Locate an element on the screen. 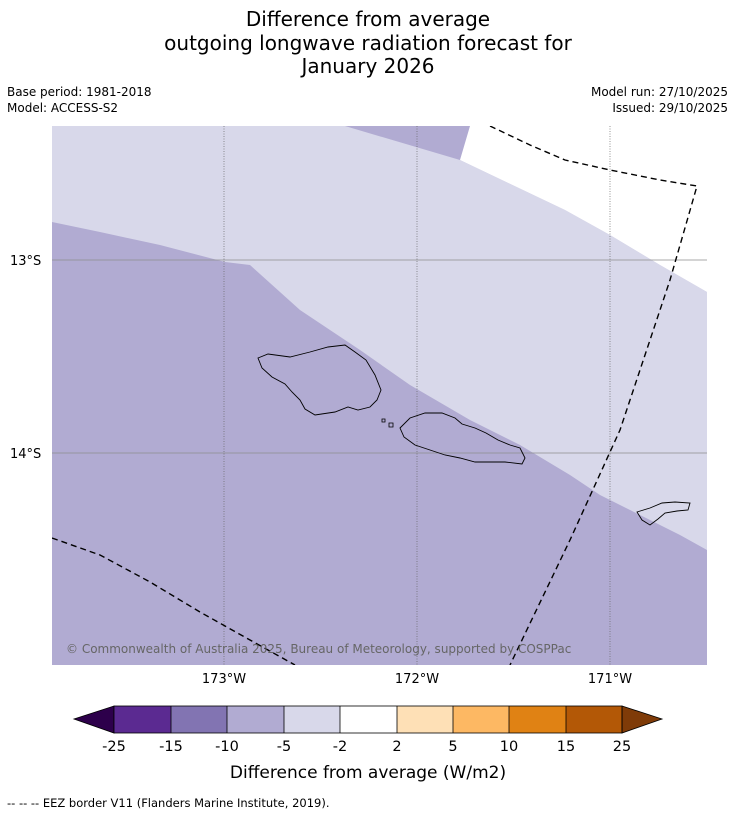 The height and width of the screenshot is (816, 736). colorbar-tick-5: -2 is located at coordinates (340, 747).